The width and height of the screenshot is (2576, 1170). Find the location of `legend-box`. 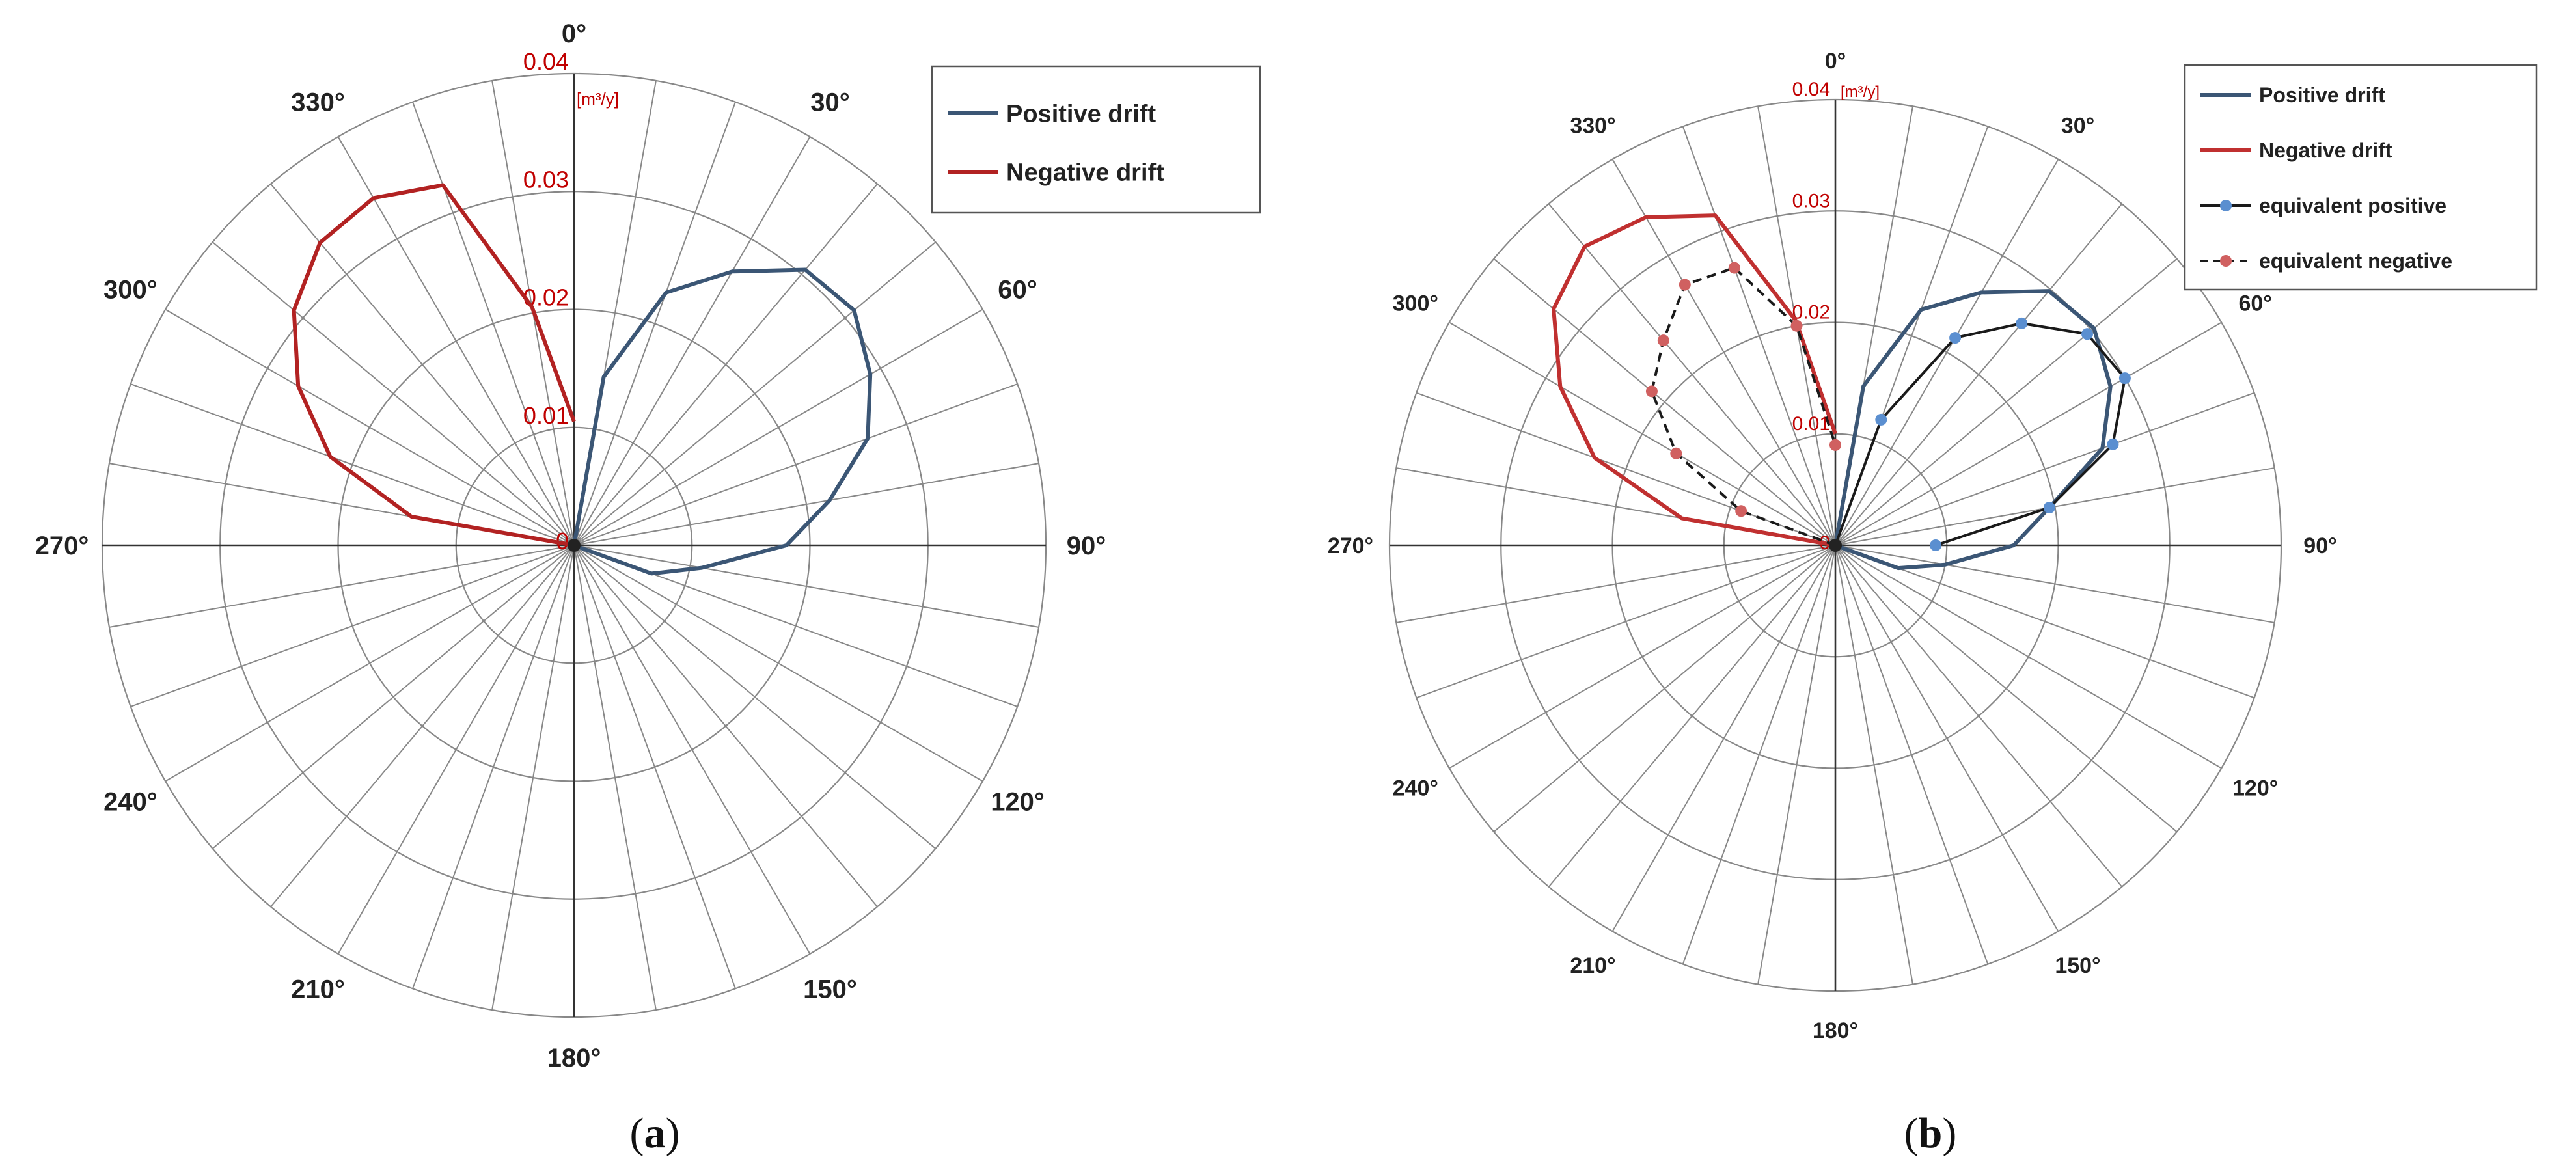

legend-box is located at coordinates (2361, 177).